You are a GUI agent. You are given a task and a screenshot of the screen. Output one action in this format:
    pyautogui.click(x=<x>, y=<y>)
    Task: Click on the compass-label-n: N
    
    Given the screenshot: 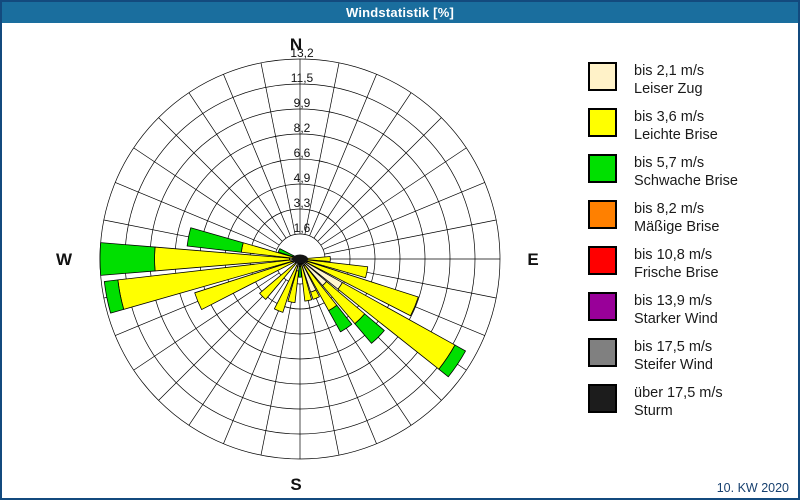 What is the action you would take?
    pyautogui.click(x=296, y=44)
    